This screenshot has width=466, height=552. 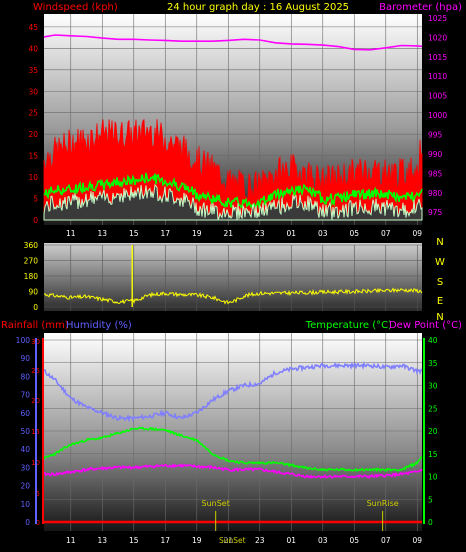 I want to click on barometer-tick-label: 1000, so click(x=437, y=115).